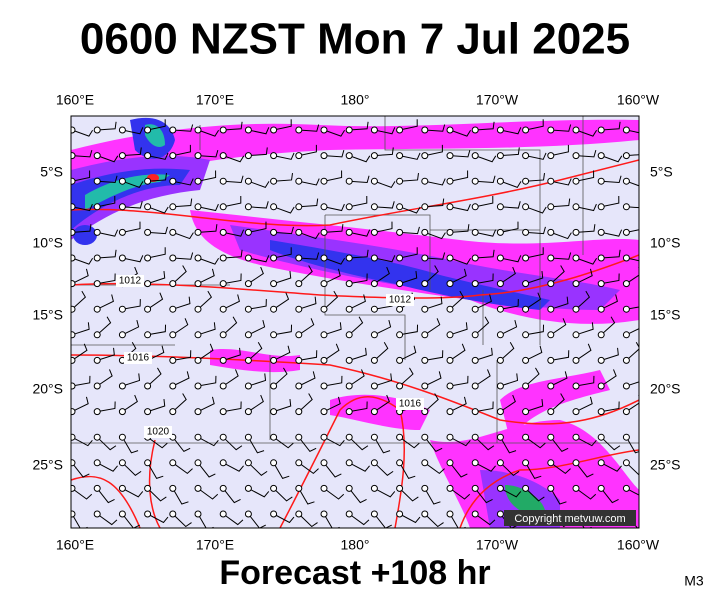 This screenshot has height=600, width=711. What do you see at coordinates (665, 315) in the screenshot?
I see `lat-label-right: 15°S` at bounding box center [665, 315].